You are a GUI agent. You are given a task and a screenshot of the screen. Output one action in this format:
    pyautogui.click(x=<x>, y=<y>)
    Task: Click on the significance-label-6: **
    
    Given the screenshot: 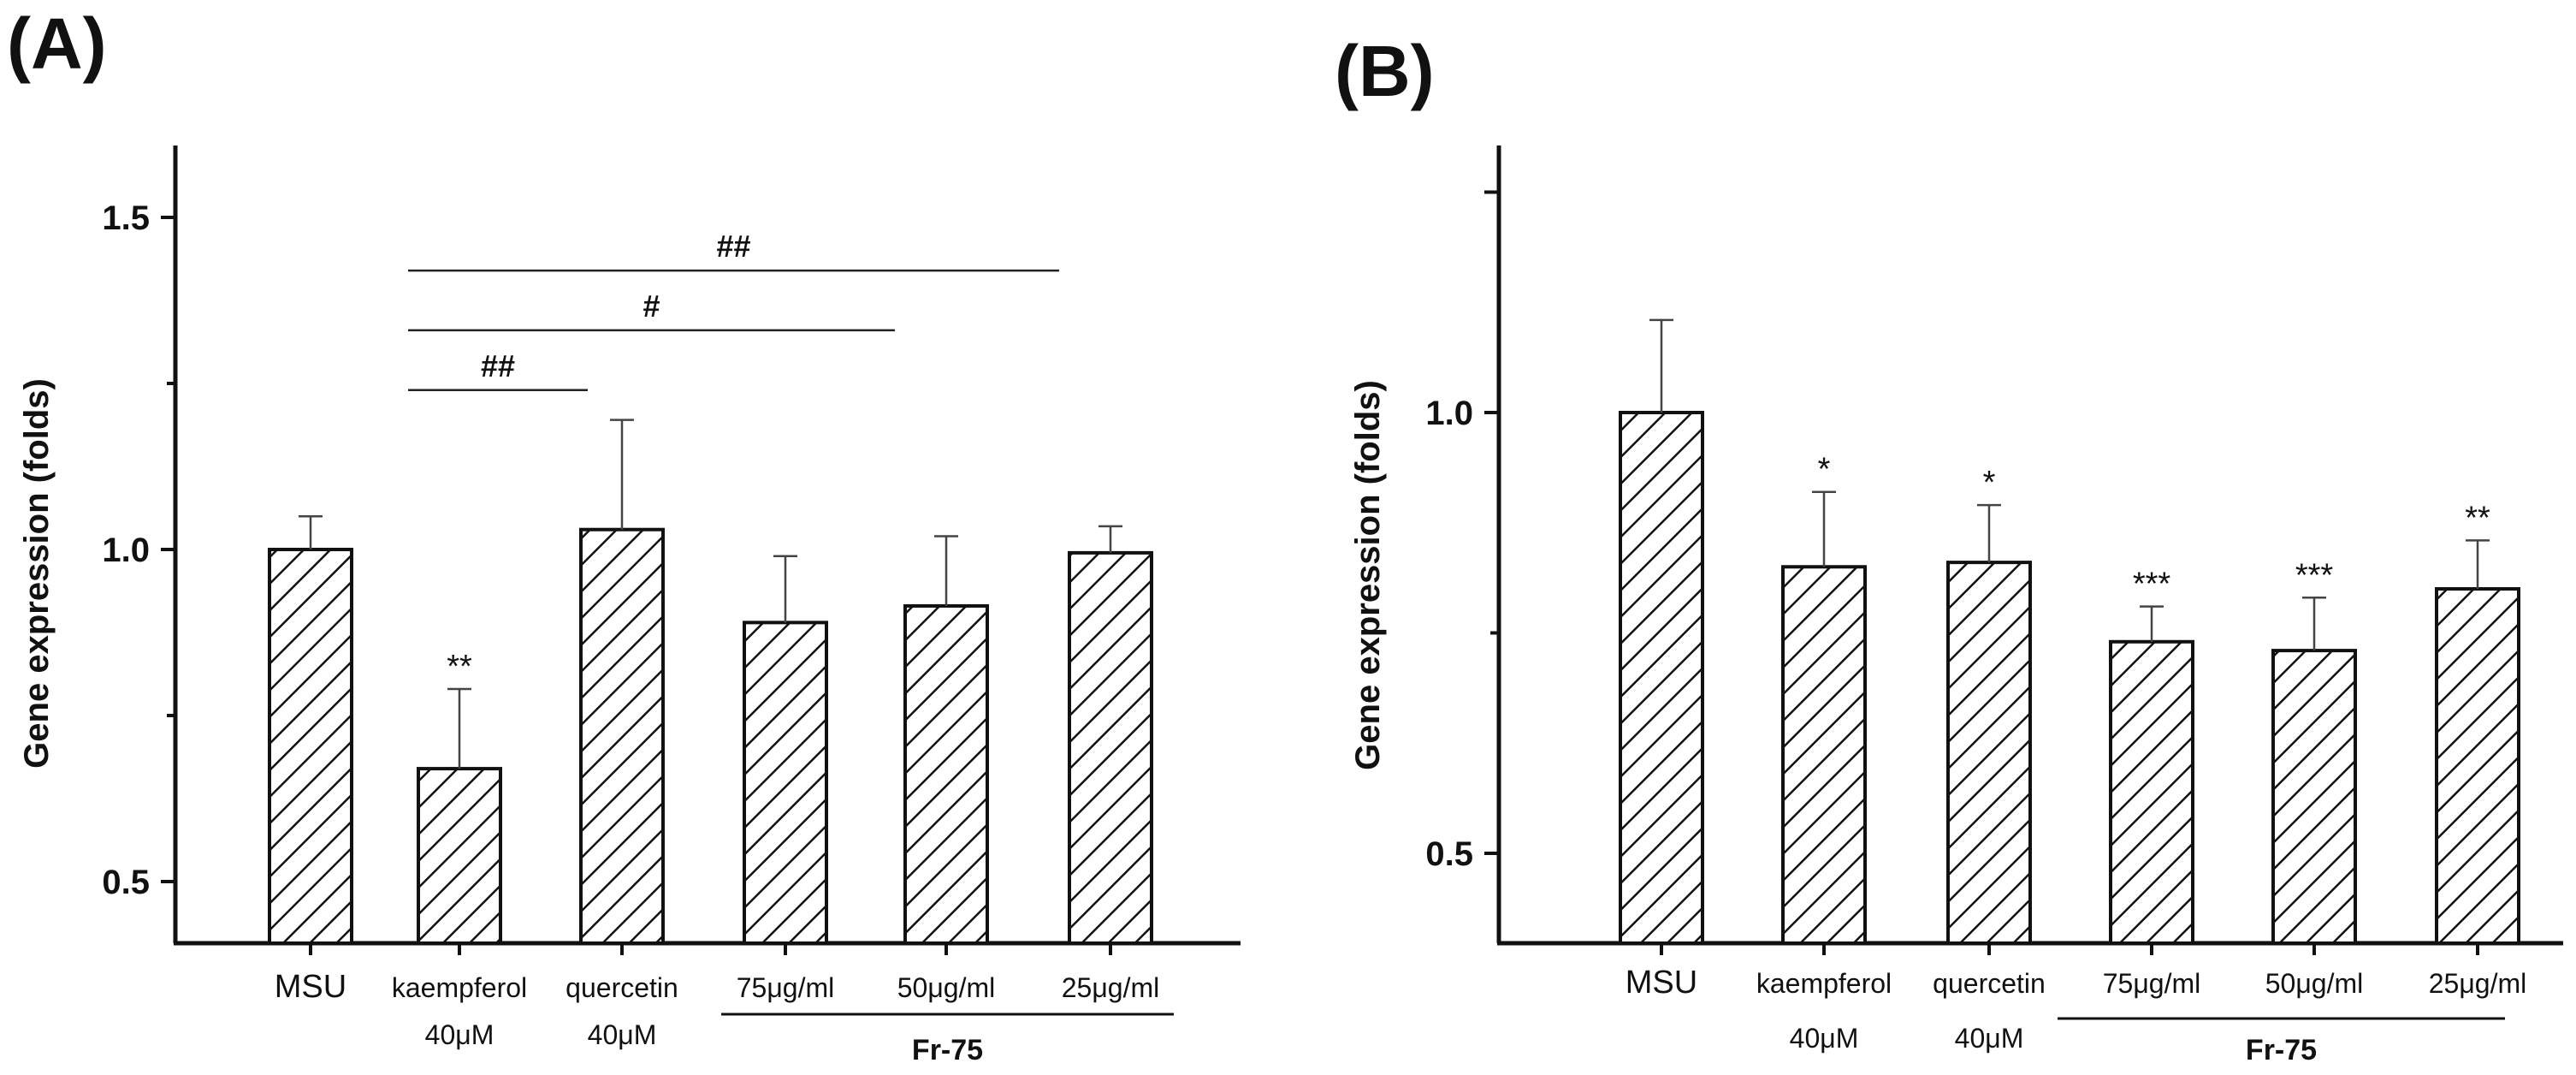 What is the action you would take?
    pyautogui.click(x=2477, y=518)
    